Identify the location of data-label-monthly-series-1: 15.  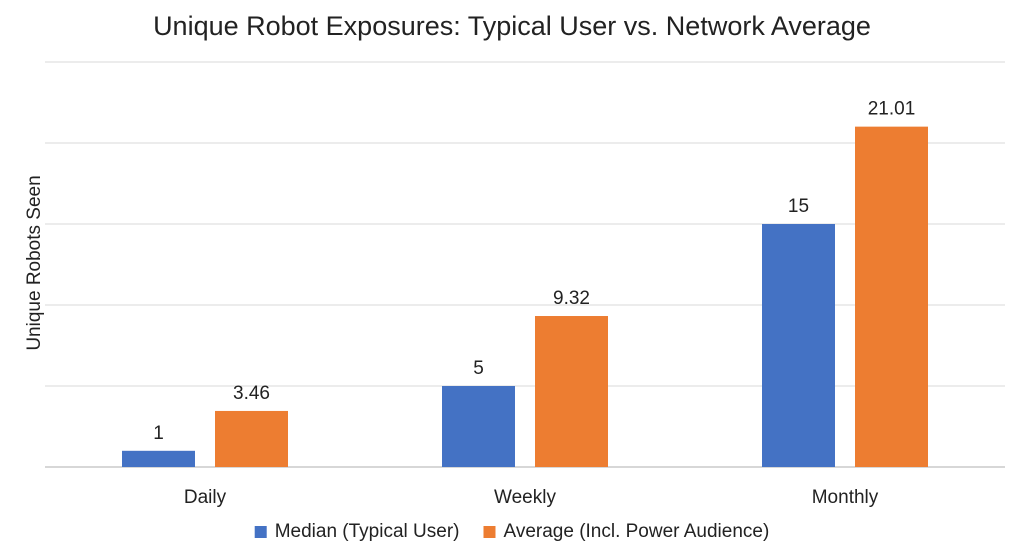
(798, 206).